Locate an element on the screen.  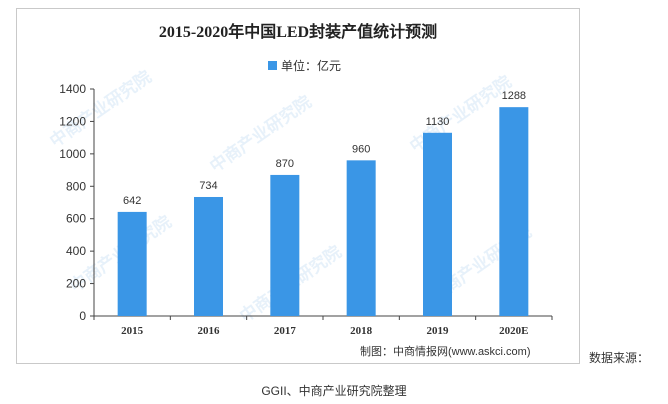
x-tick-label: 2020E is located at coordinates (513, 331).